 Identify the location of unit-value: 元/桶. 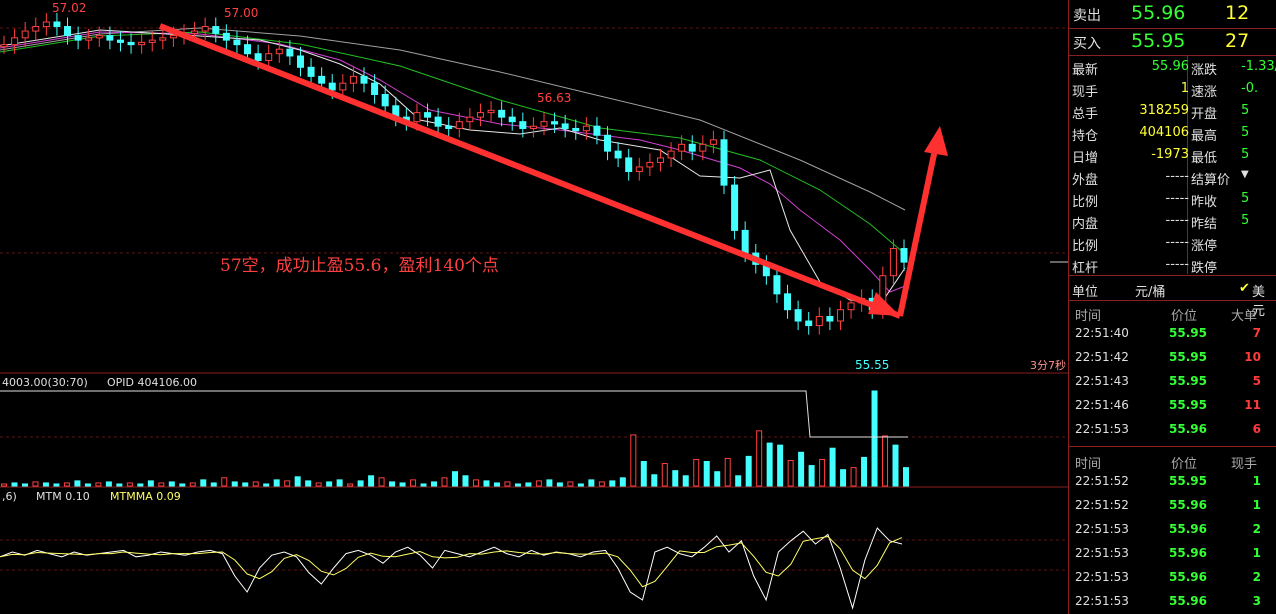
(1150, 292).